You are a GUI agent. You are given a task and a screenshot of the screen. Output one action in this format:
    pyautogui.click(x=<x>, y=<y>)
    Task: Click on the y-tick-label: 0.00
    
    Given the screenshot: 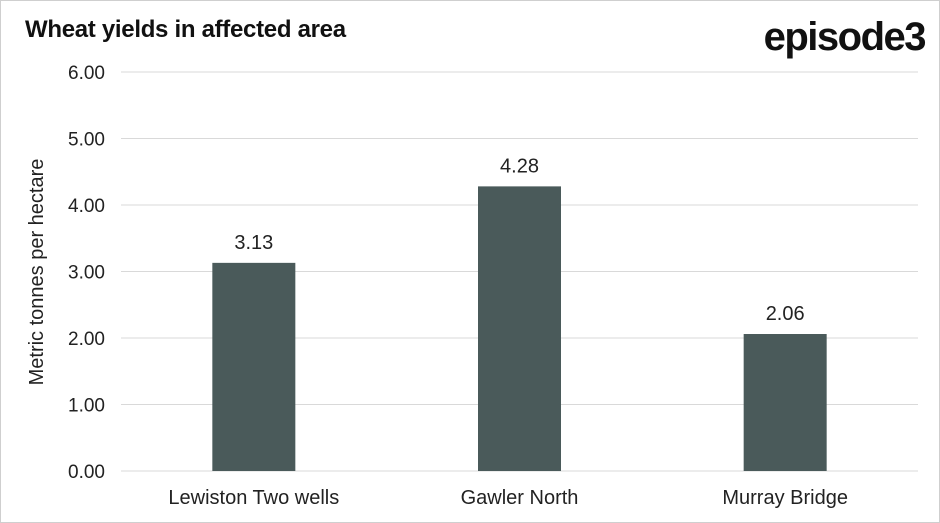 What is the action you would take?
    pyautogui.click(x=86, y=472)
    